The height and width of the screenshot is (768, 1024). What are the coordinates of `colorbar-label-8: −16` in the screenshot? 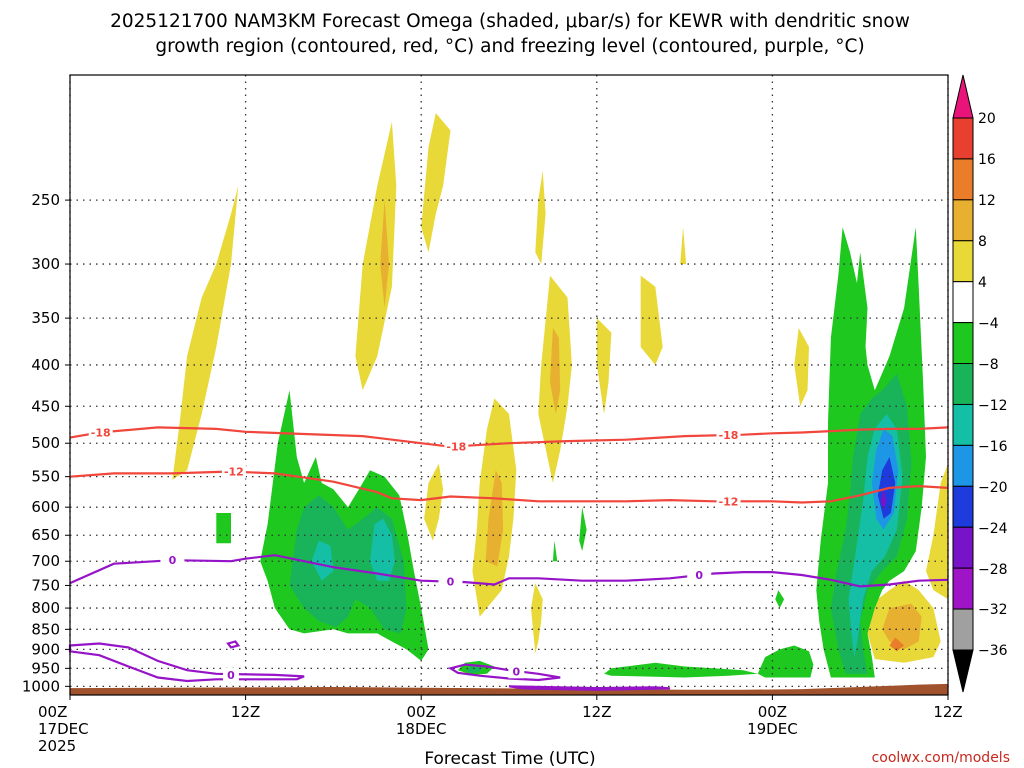 It's located at (993, 447).